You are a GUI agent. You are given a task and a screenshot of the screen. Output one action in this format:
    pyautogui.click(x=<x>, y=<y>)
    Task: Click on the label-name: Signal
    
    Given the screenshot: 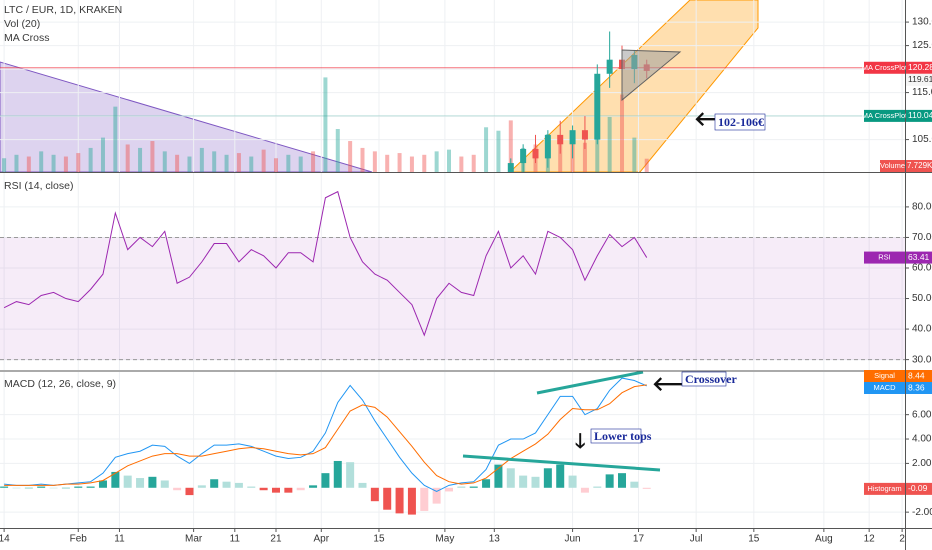 What is the action you would take?
    pyautogui.click(x=884, y=375)
    